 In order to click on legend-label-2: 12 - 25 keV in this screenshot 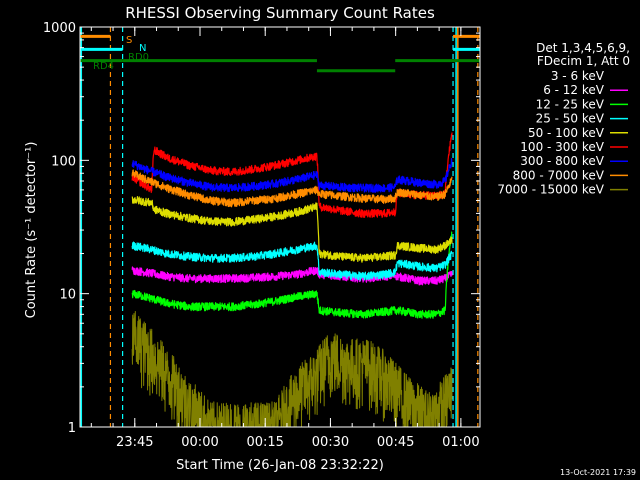, I will do `click(570, 104)`.